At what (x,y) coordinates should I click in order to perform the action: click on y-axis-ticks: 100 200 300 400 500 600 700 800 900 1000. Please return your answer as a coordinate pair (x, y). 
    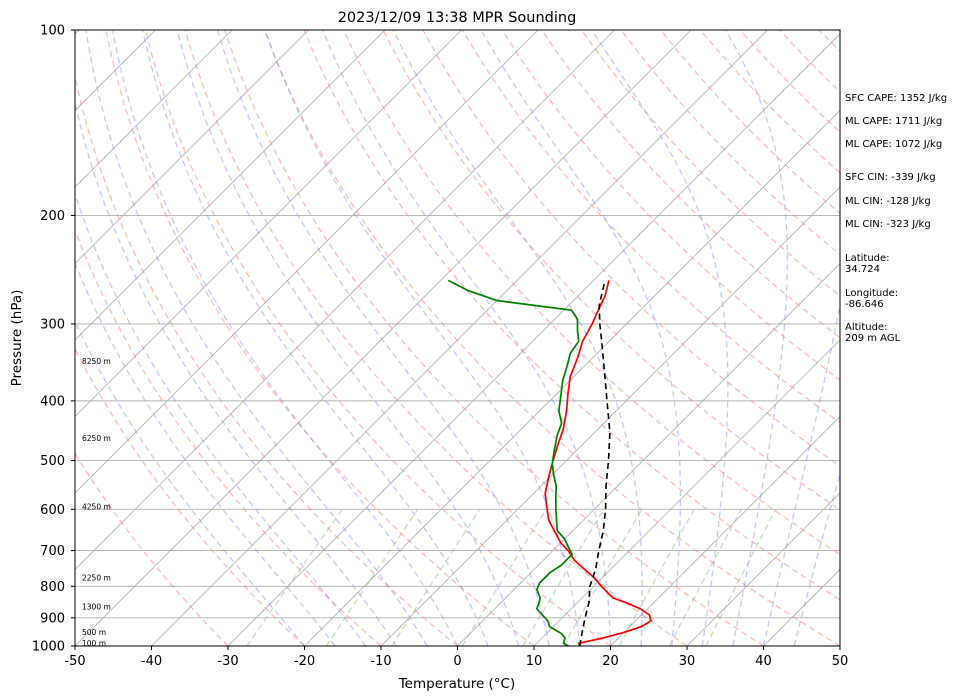
    Looking at the image, I should click on (53, 339).